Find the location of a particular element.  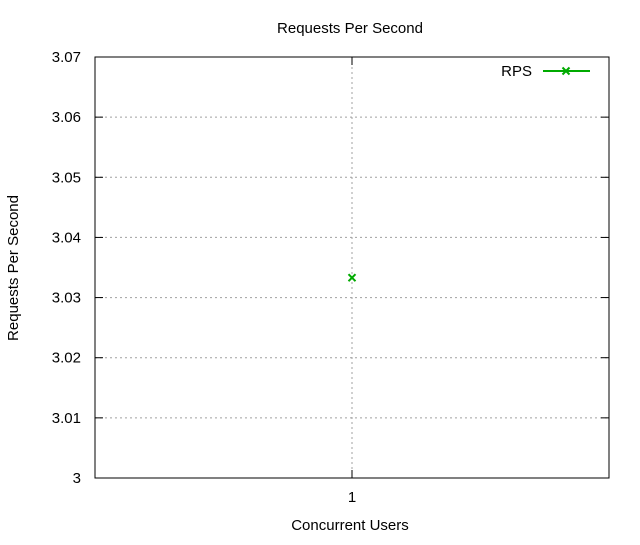

x-axis-label: Concurrent Users is located at coordinates (350, 525).